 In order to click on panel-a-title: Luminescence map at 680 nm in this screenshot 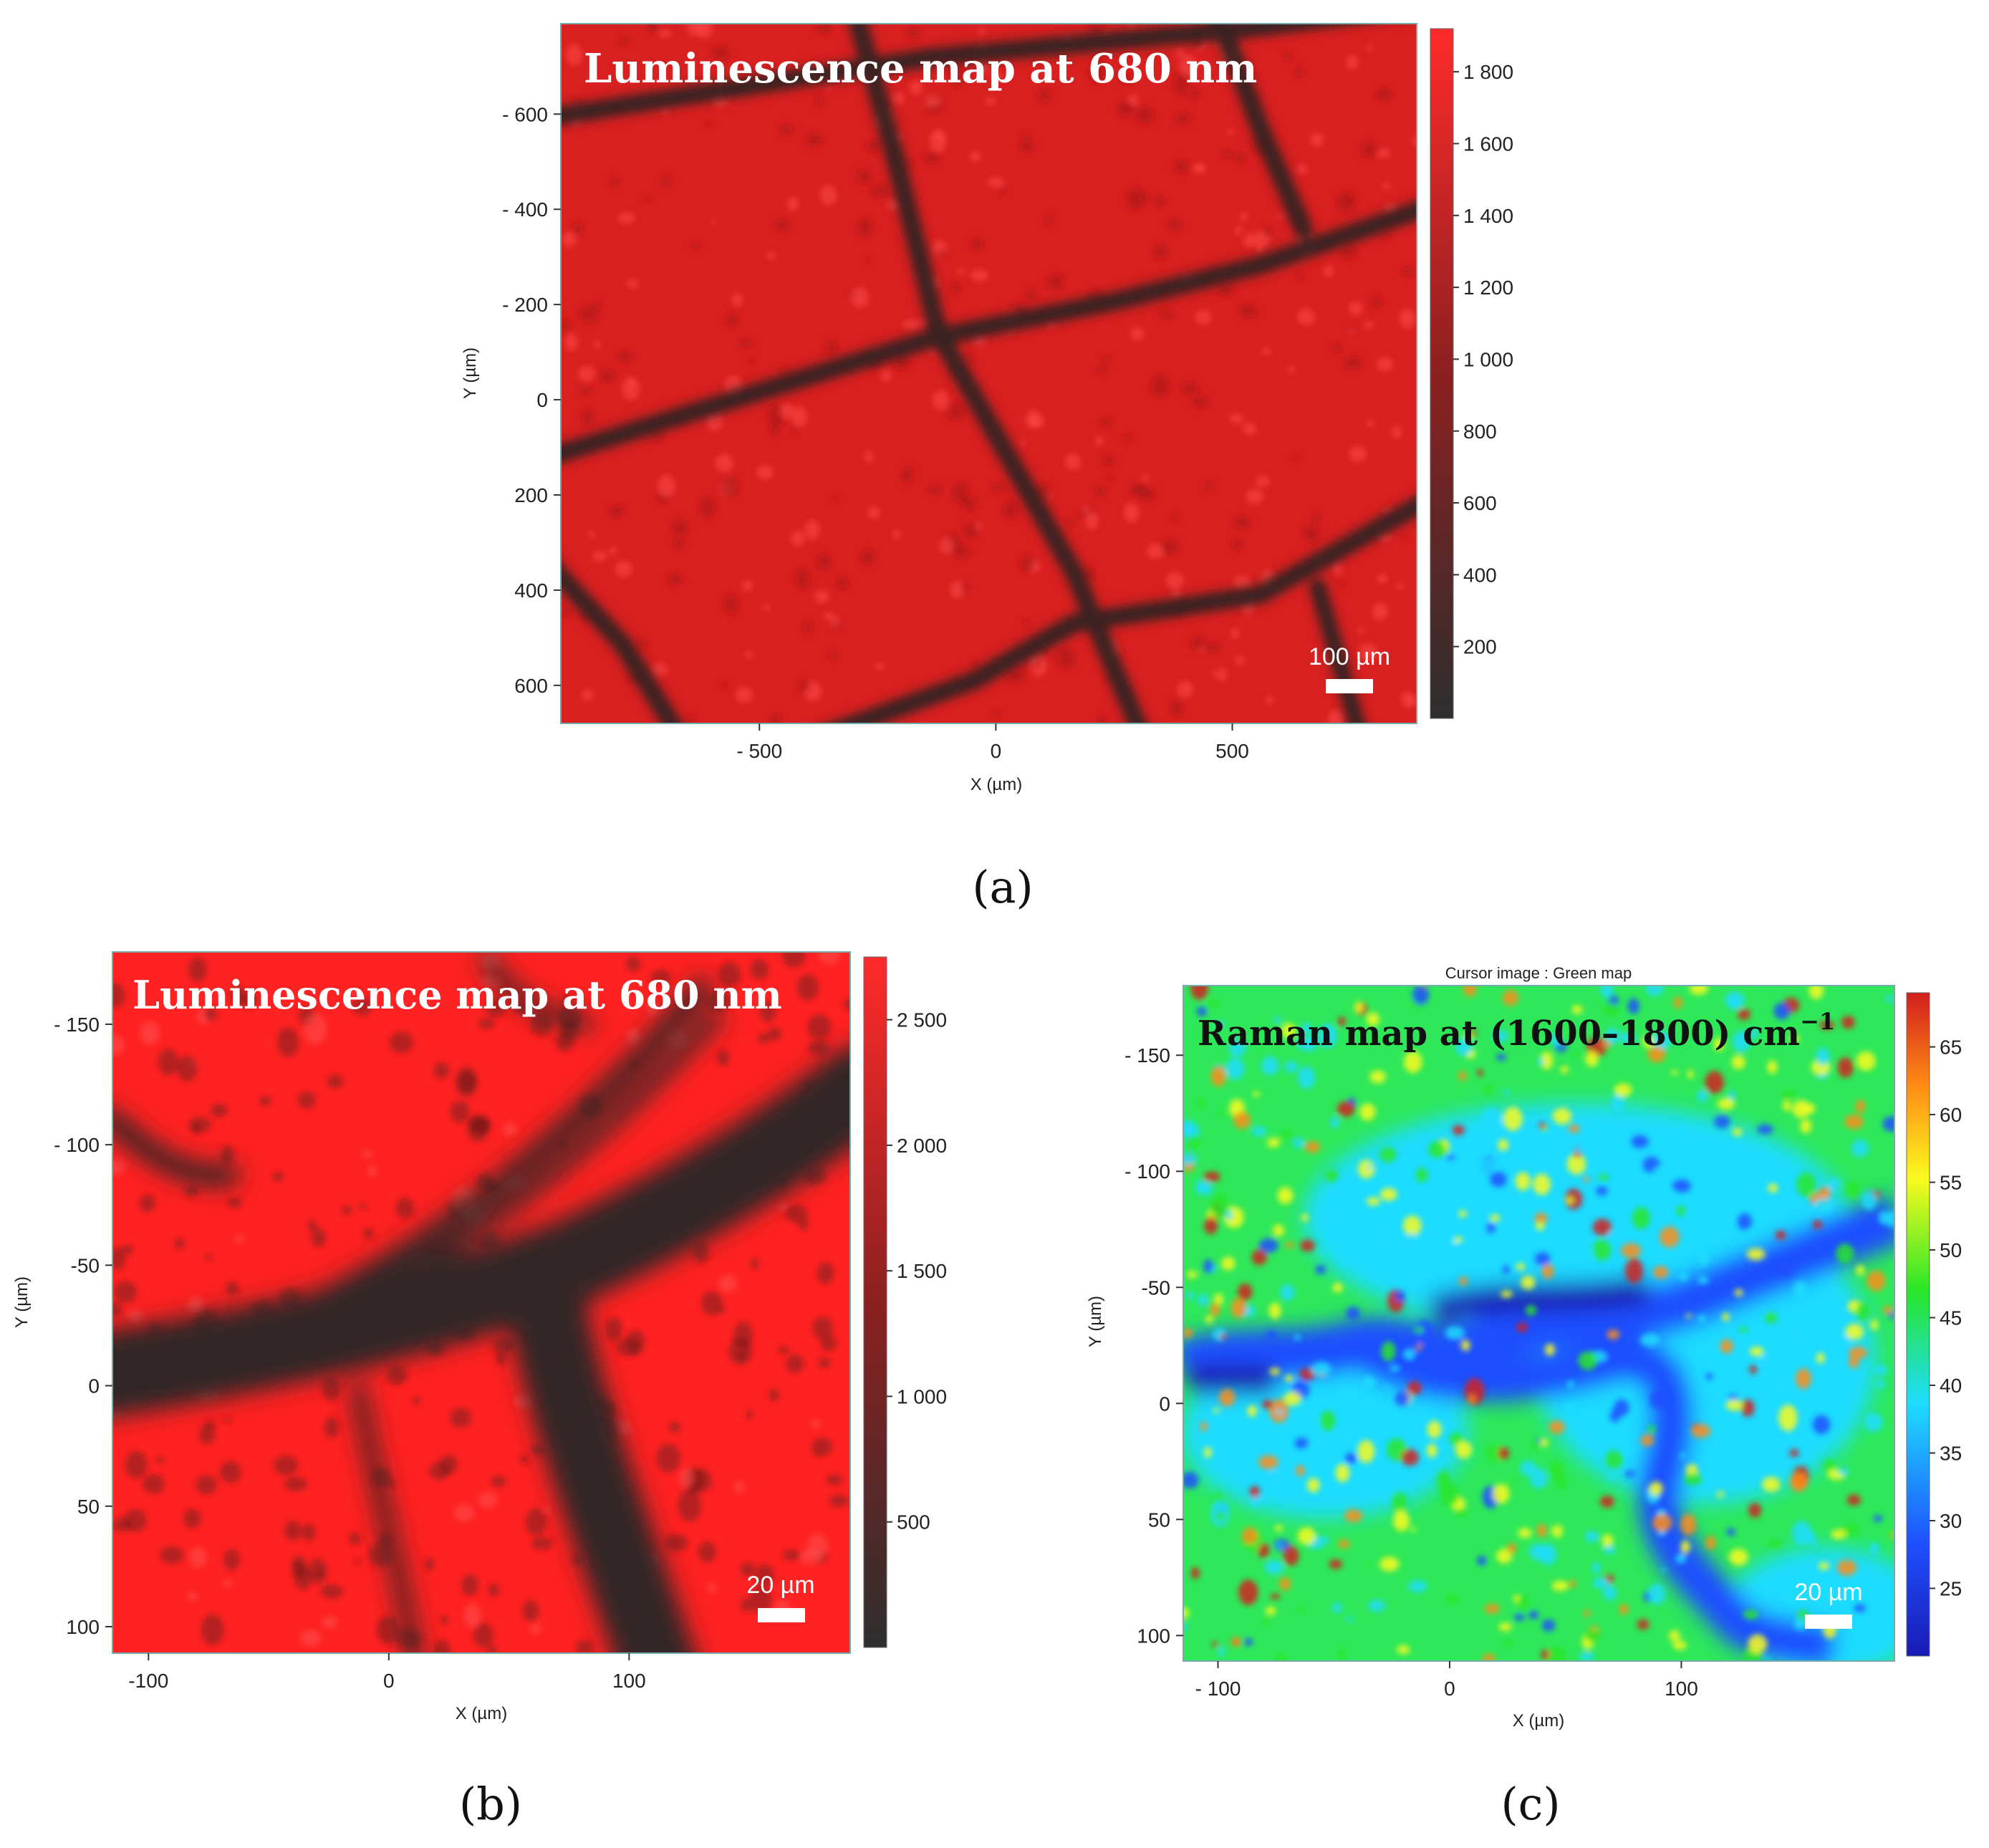, I will do `click(920, 68)`.